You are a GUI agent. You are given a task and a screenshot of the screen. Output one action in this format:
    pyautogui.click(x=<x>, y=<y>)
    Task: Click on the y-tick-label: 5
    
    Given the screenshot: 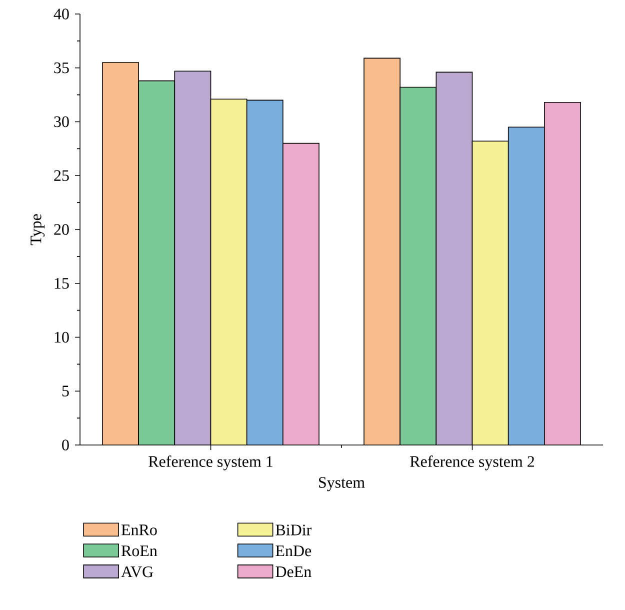 What is the action you would take?
    pyautogui.click(x=65, y=391)
    